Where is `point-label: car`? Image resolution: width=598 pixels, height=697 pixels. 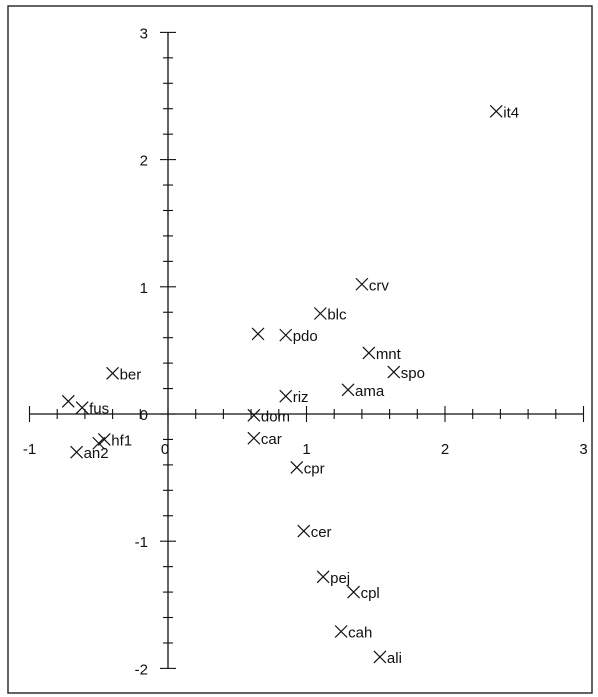
point-label: car is located at coordinates (271, 439).